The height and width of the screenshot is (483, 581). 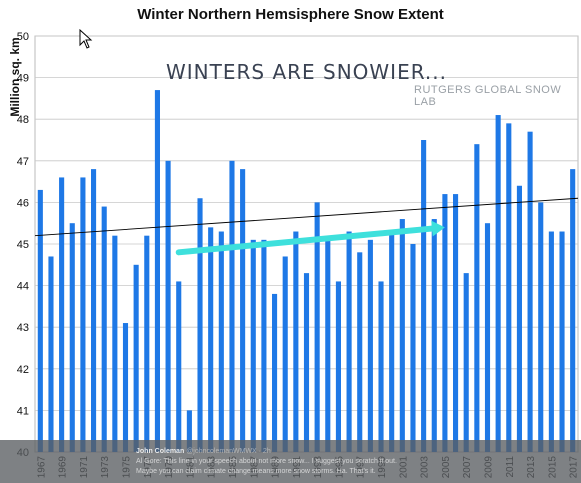 I want to click on y-tick-label: 45, so click(x=23, y=245).